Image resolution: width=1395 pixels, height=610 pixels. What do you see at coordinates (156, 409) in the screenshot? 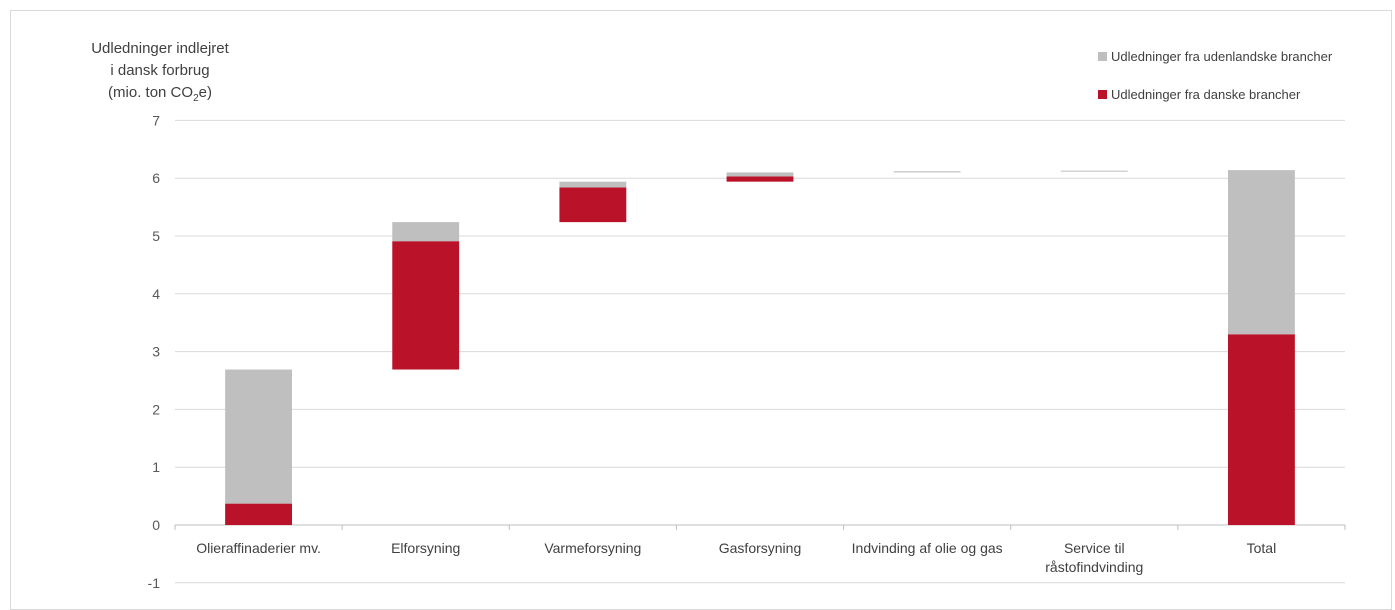
I see `y-tick-label: 2` at bounding box center [156, 409].